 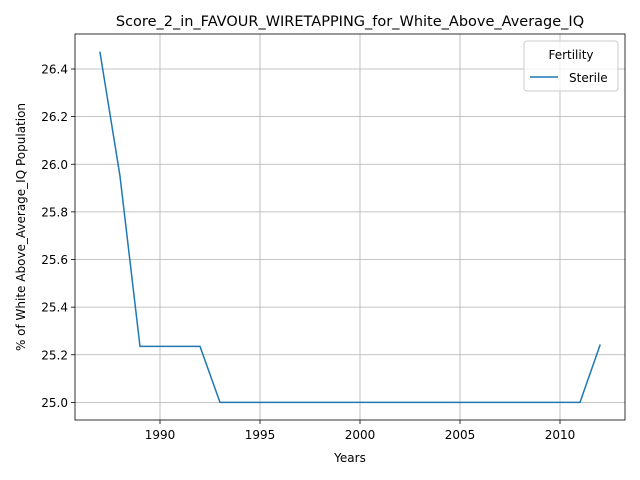 What do you see at coordinates (570, 55) in the screenshot?
I see `legend-title: Fertility` at bounding box center [570, 55].